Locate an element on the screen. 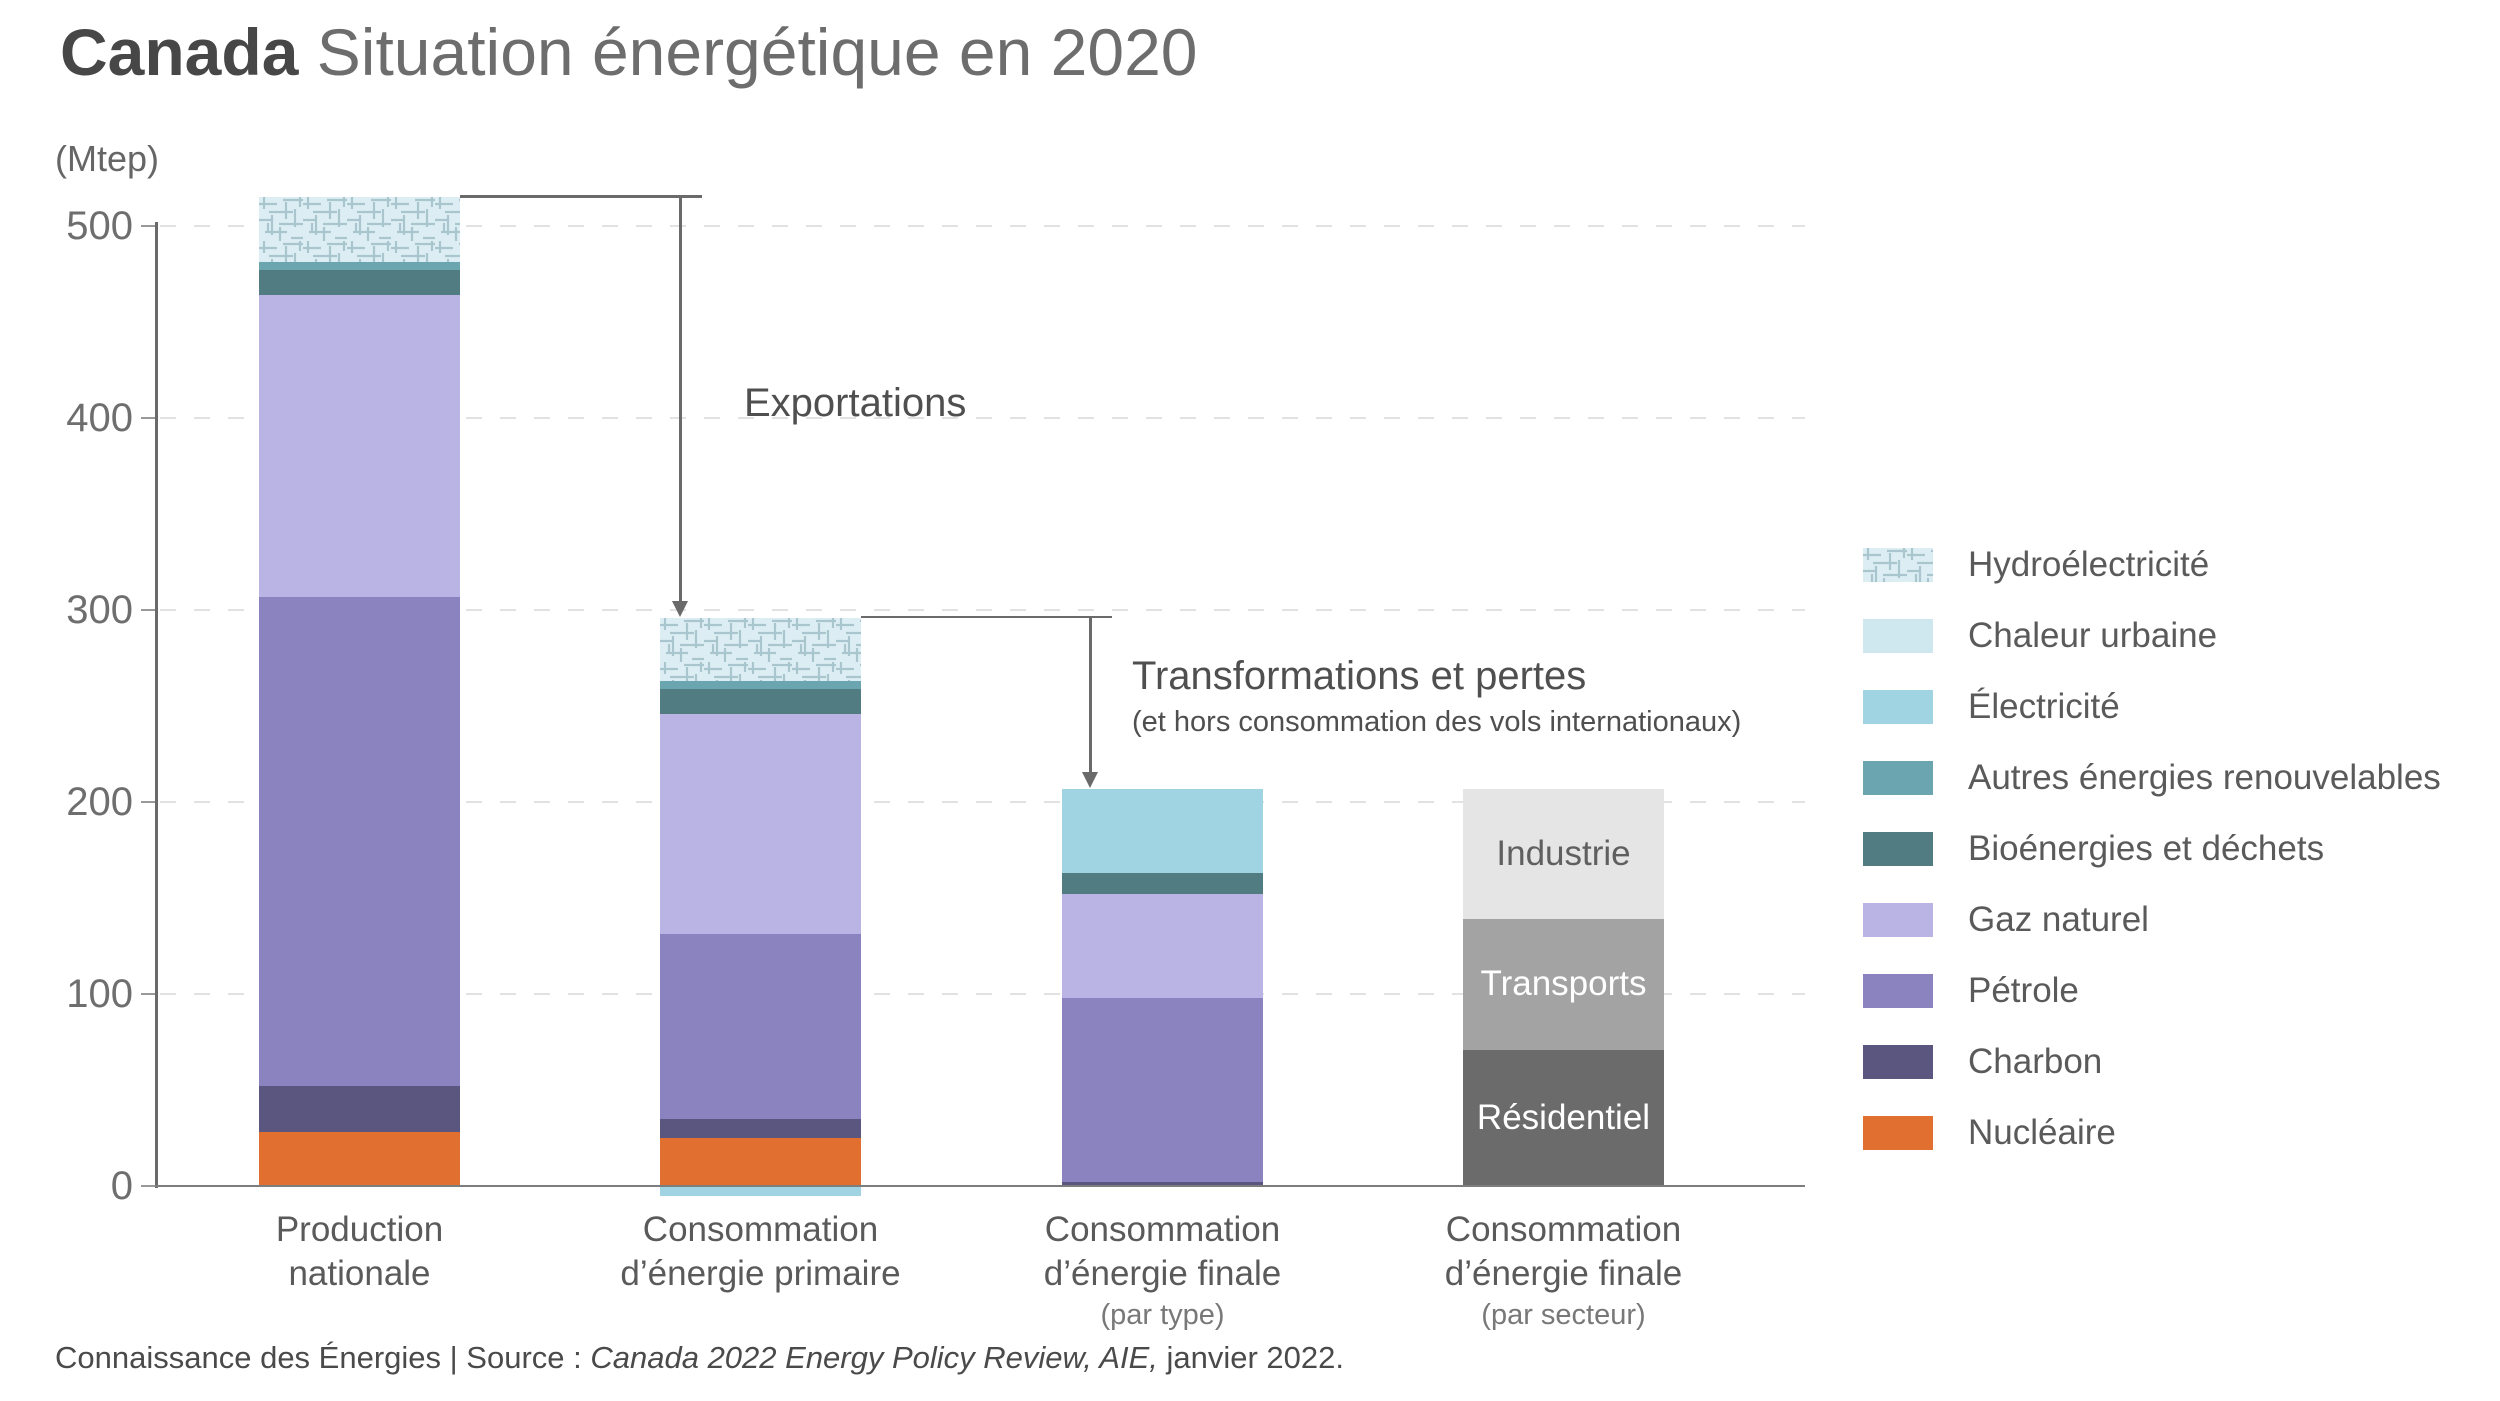 The height and width of the screenshot is (1401, 2500). y-axis-line is located at coordinates (156, 705).